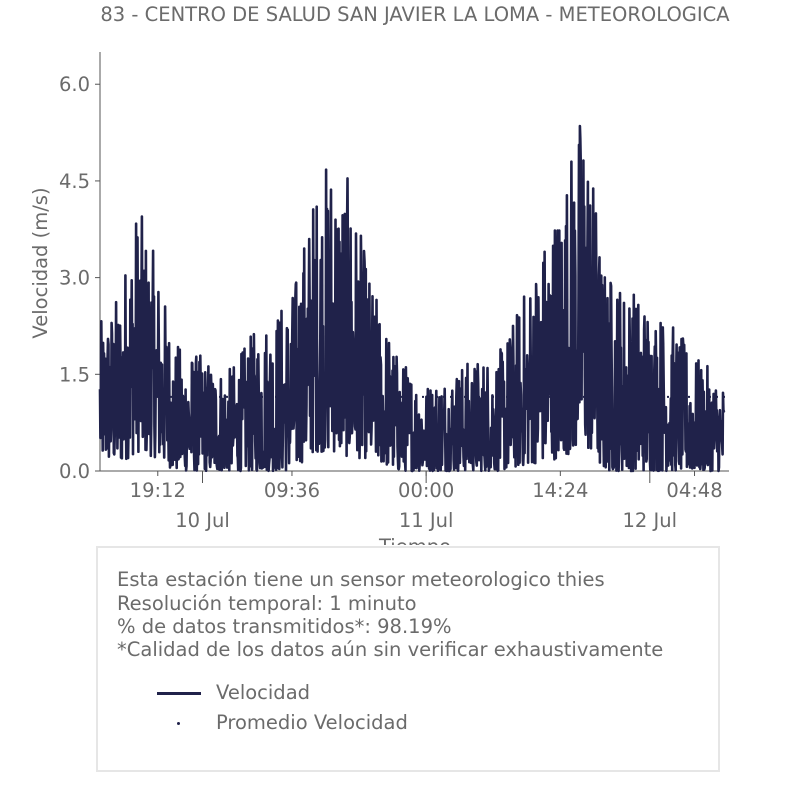  Describe the element at coordinates (694, 490) in the screenshot. I see `x-tick-label: 04:48` at that location.